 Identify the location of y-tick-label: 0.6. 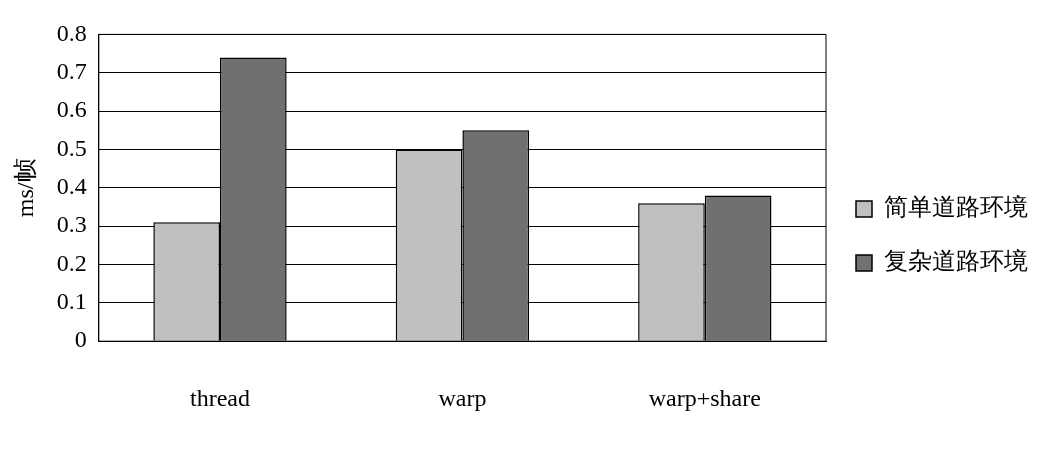
(71, 109).